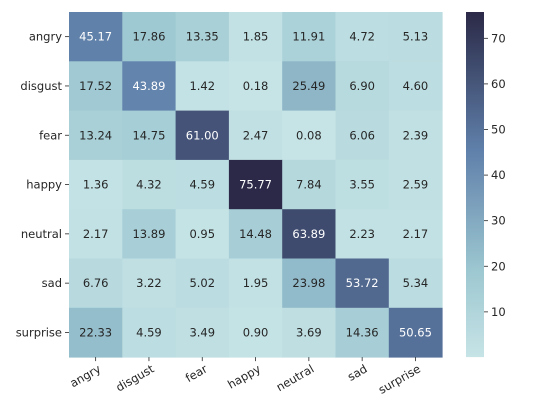 The width and height of the screenshot is (548, 411). I want to click on cell-value-label: 7.84, so click(309, 185).